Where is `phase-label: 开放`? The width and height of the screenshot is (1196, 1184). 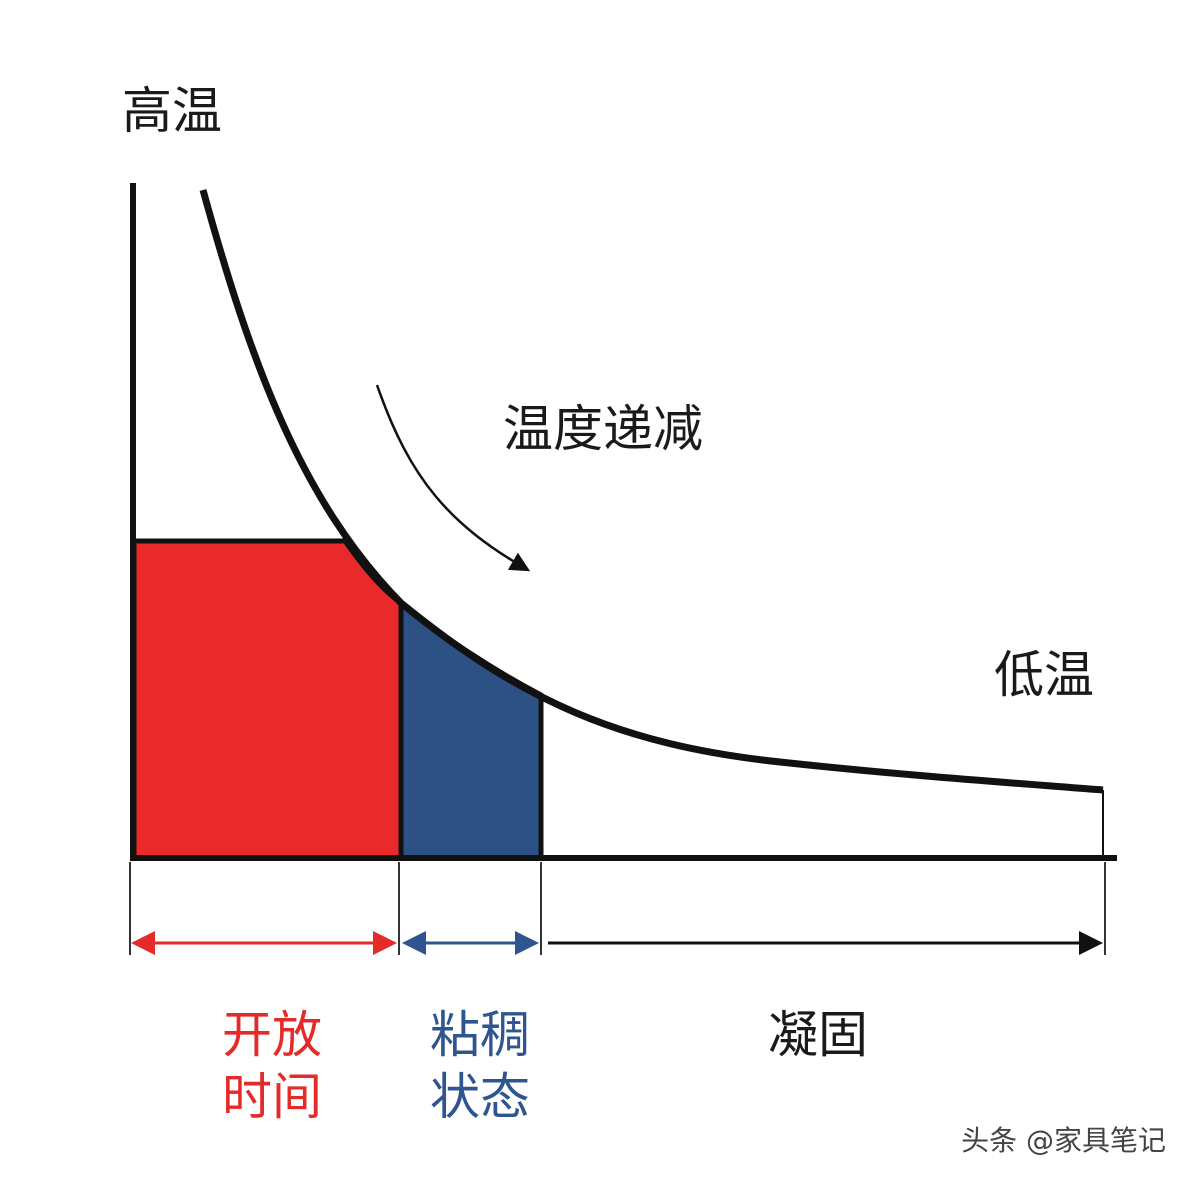 phase-label: 开放 is located at coordinates (272, 1035).